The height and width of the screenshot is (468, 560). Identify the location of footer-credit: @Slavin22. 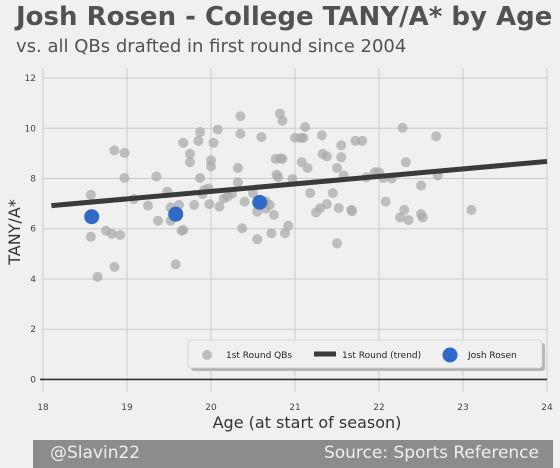
(95, 453).